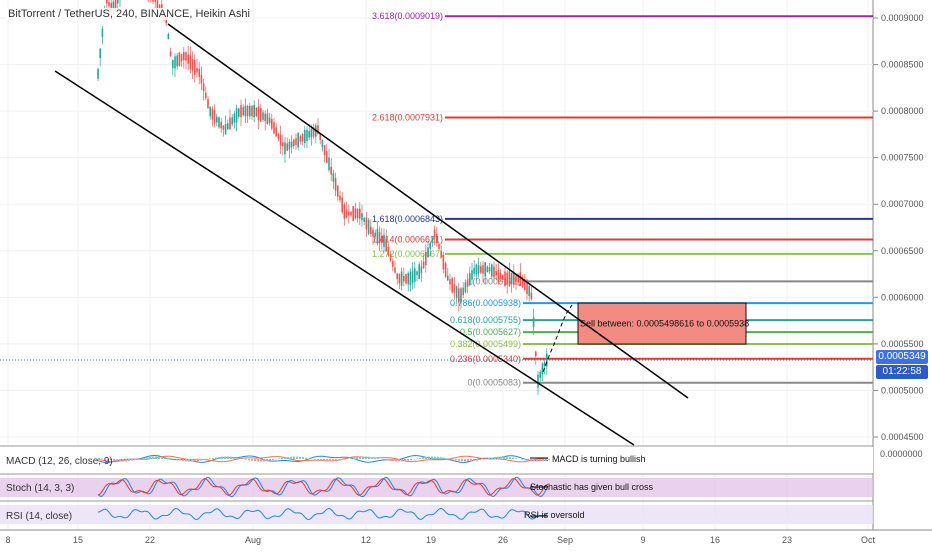  I want to click on fib-label: 3.618(0.0009019), so click(407, 16).